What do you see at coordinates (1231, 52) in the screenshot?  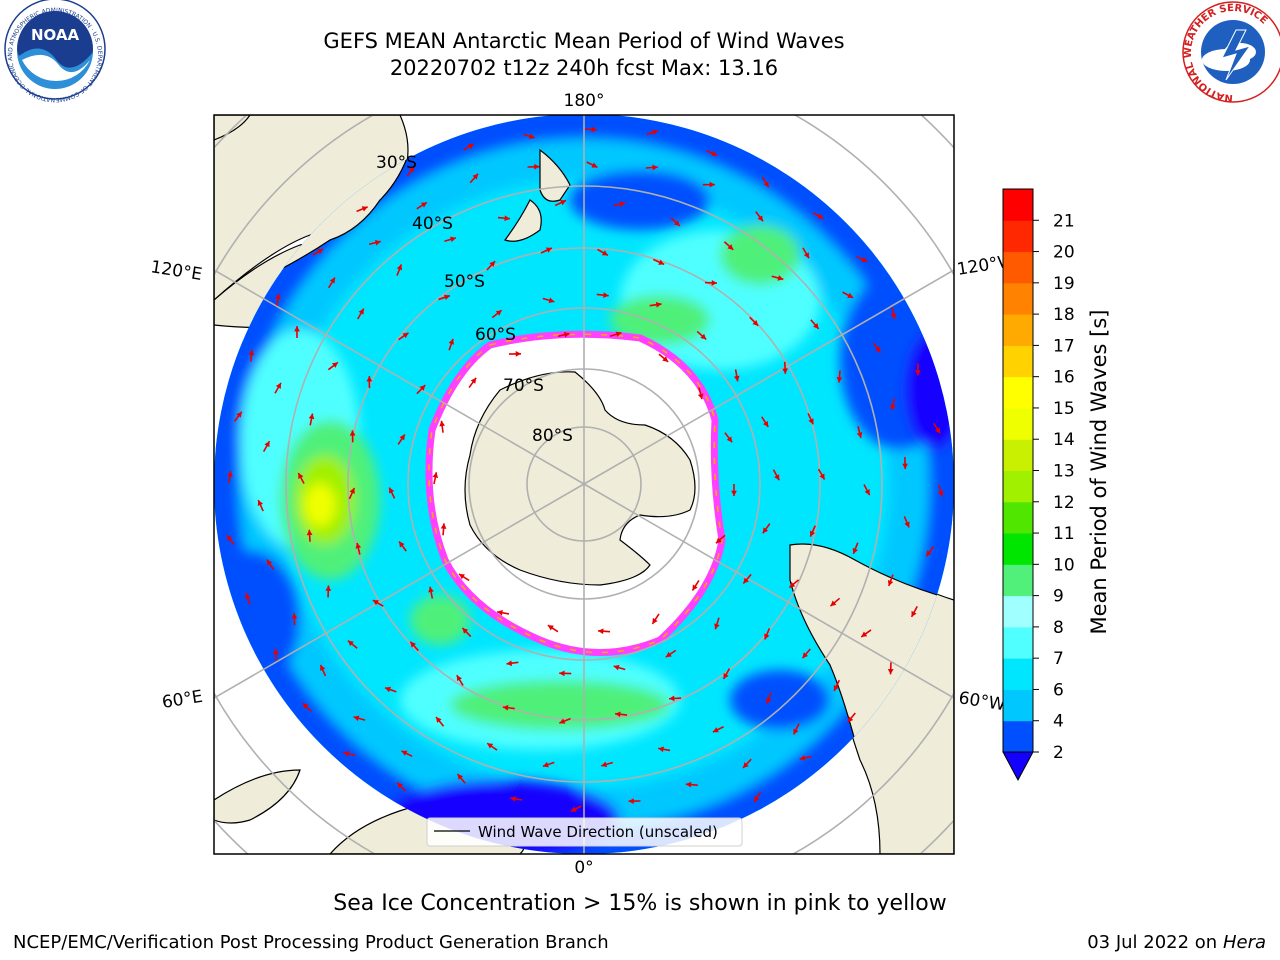 I see `nws-logo: NATIONAL WEATHER SERVICE` at bounding box center [1231, 52].